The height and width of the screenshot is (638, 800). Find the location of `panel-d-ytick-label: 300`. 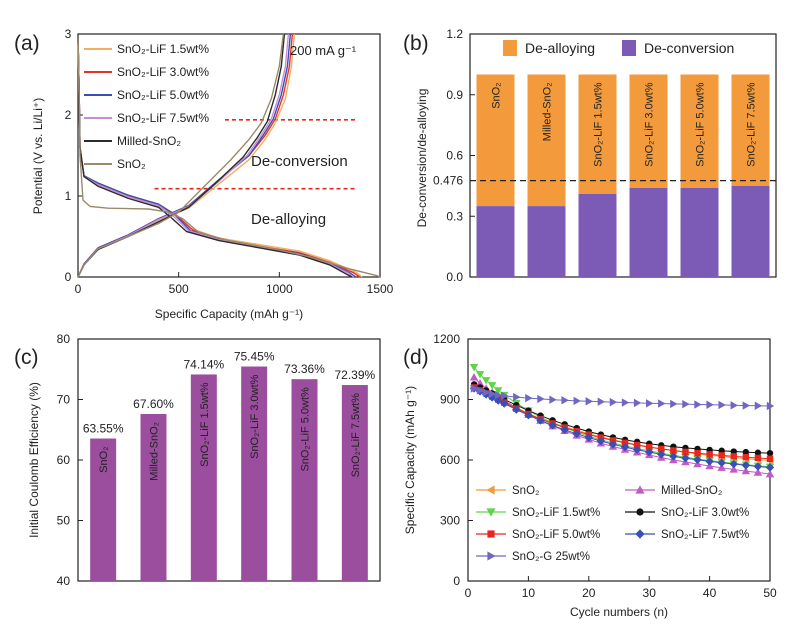

panel-d-ytick-label: 300 is located at coordinates (450, 521).